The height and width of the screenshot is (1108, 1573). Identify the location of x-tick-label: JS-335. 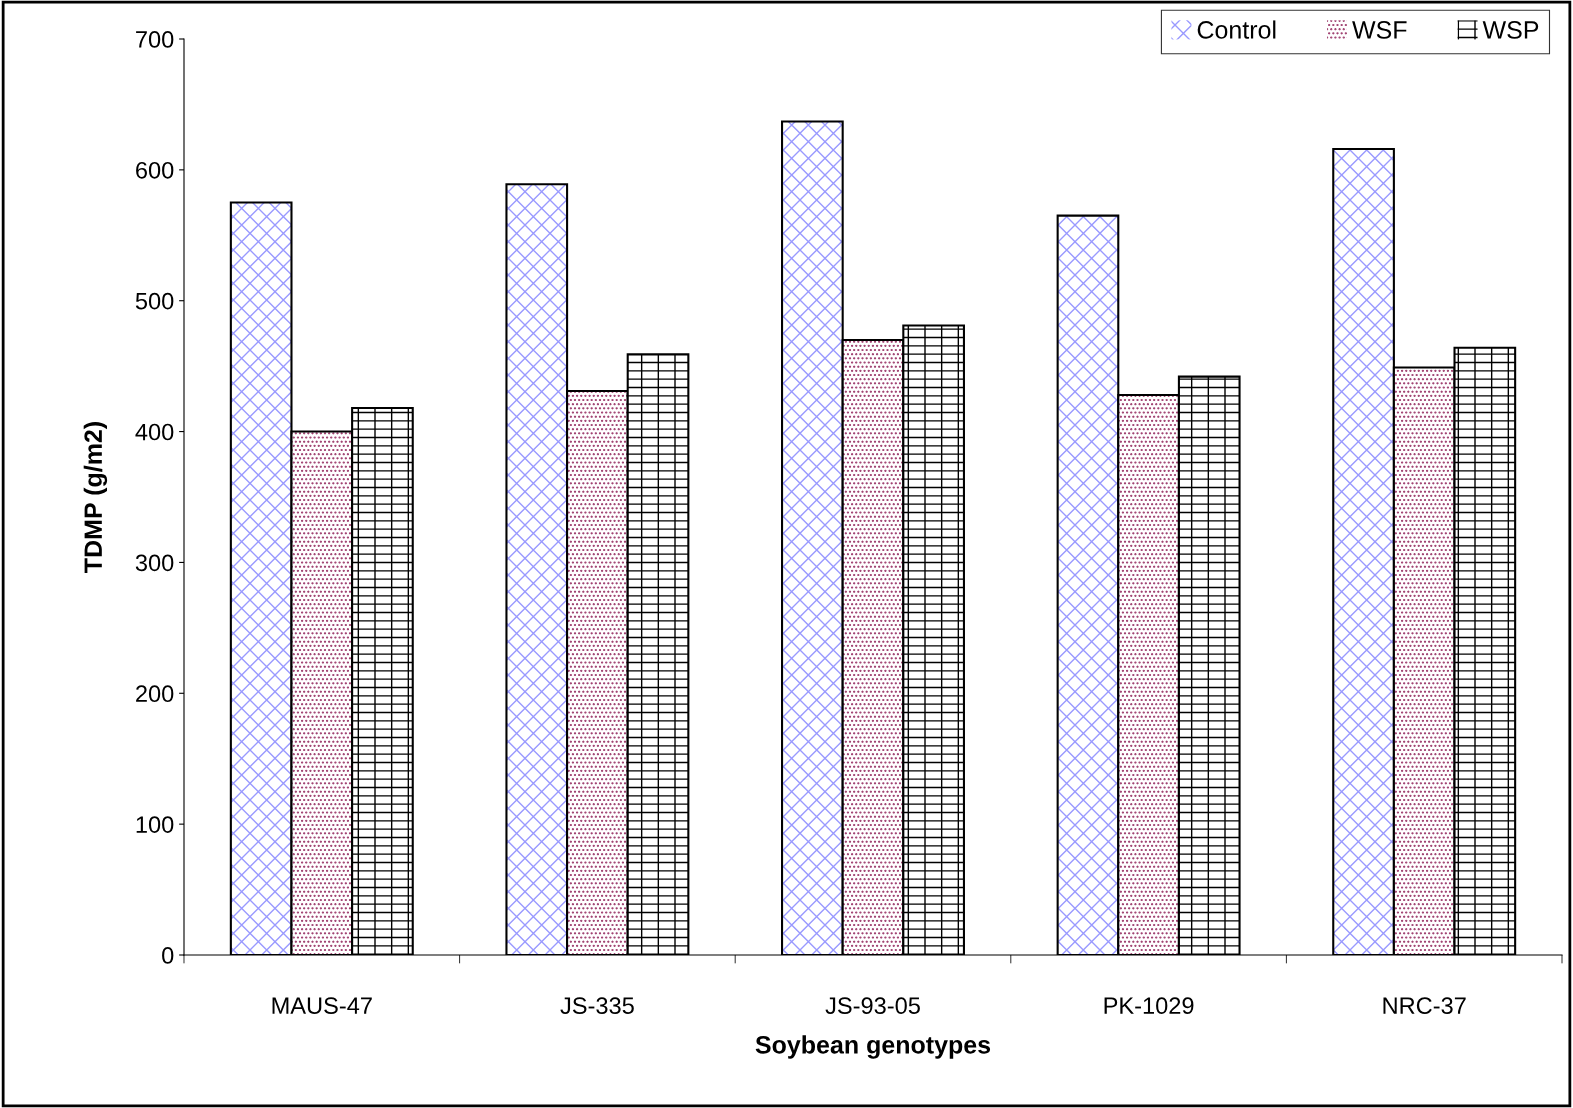
(597, 1006).